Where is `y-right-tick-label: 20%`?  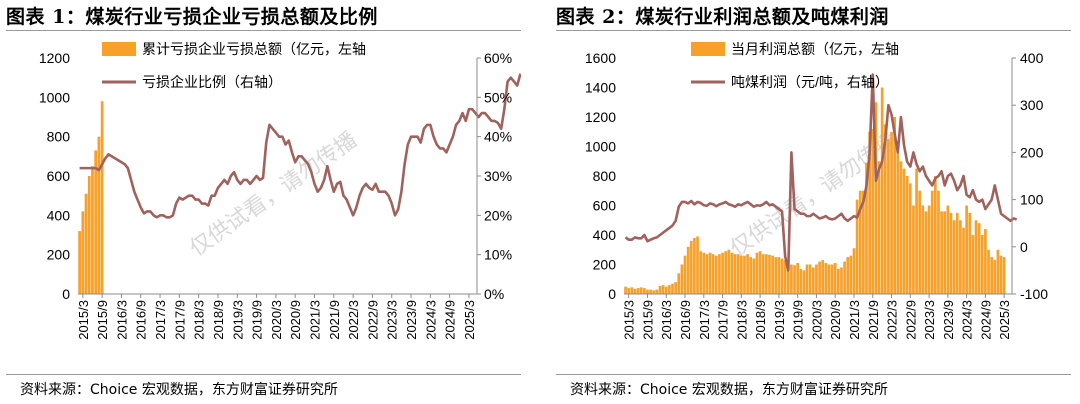
y-right-tick-label: 20% is located at coordinates (498, 215).